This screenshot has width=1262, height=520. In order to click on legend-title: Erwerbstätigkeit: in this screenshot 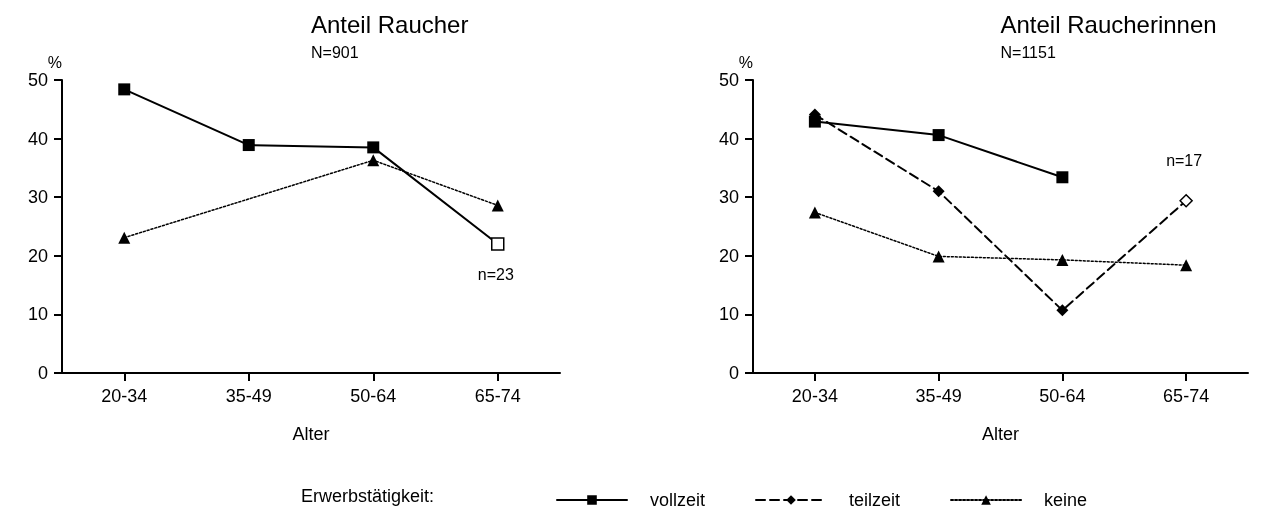, I will do `click(368, 496)`.